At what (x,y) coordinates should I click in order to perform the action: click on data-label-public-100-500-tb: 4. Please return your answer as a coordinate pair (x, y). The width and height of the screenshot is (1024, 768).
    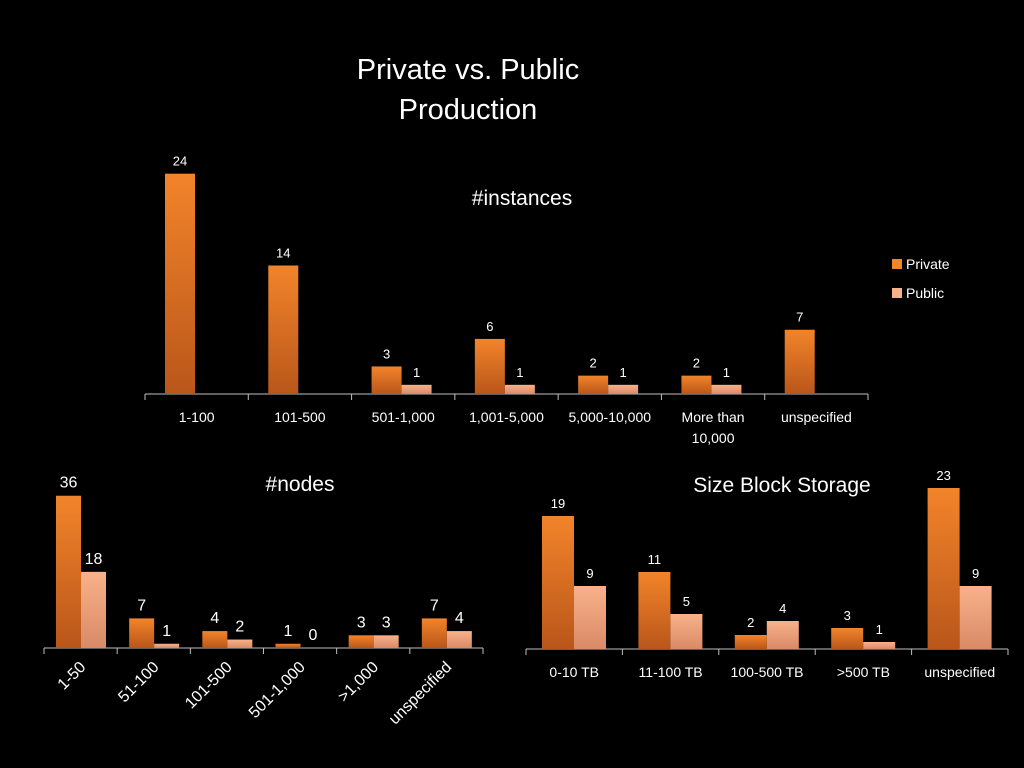
    Looking at the image, I should click on (782, 608).